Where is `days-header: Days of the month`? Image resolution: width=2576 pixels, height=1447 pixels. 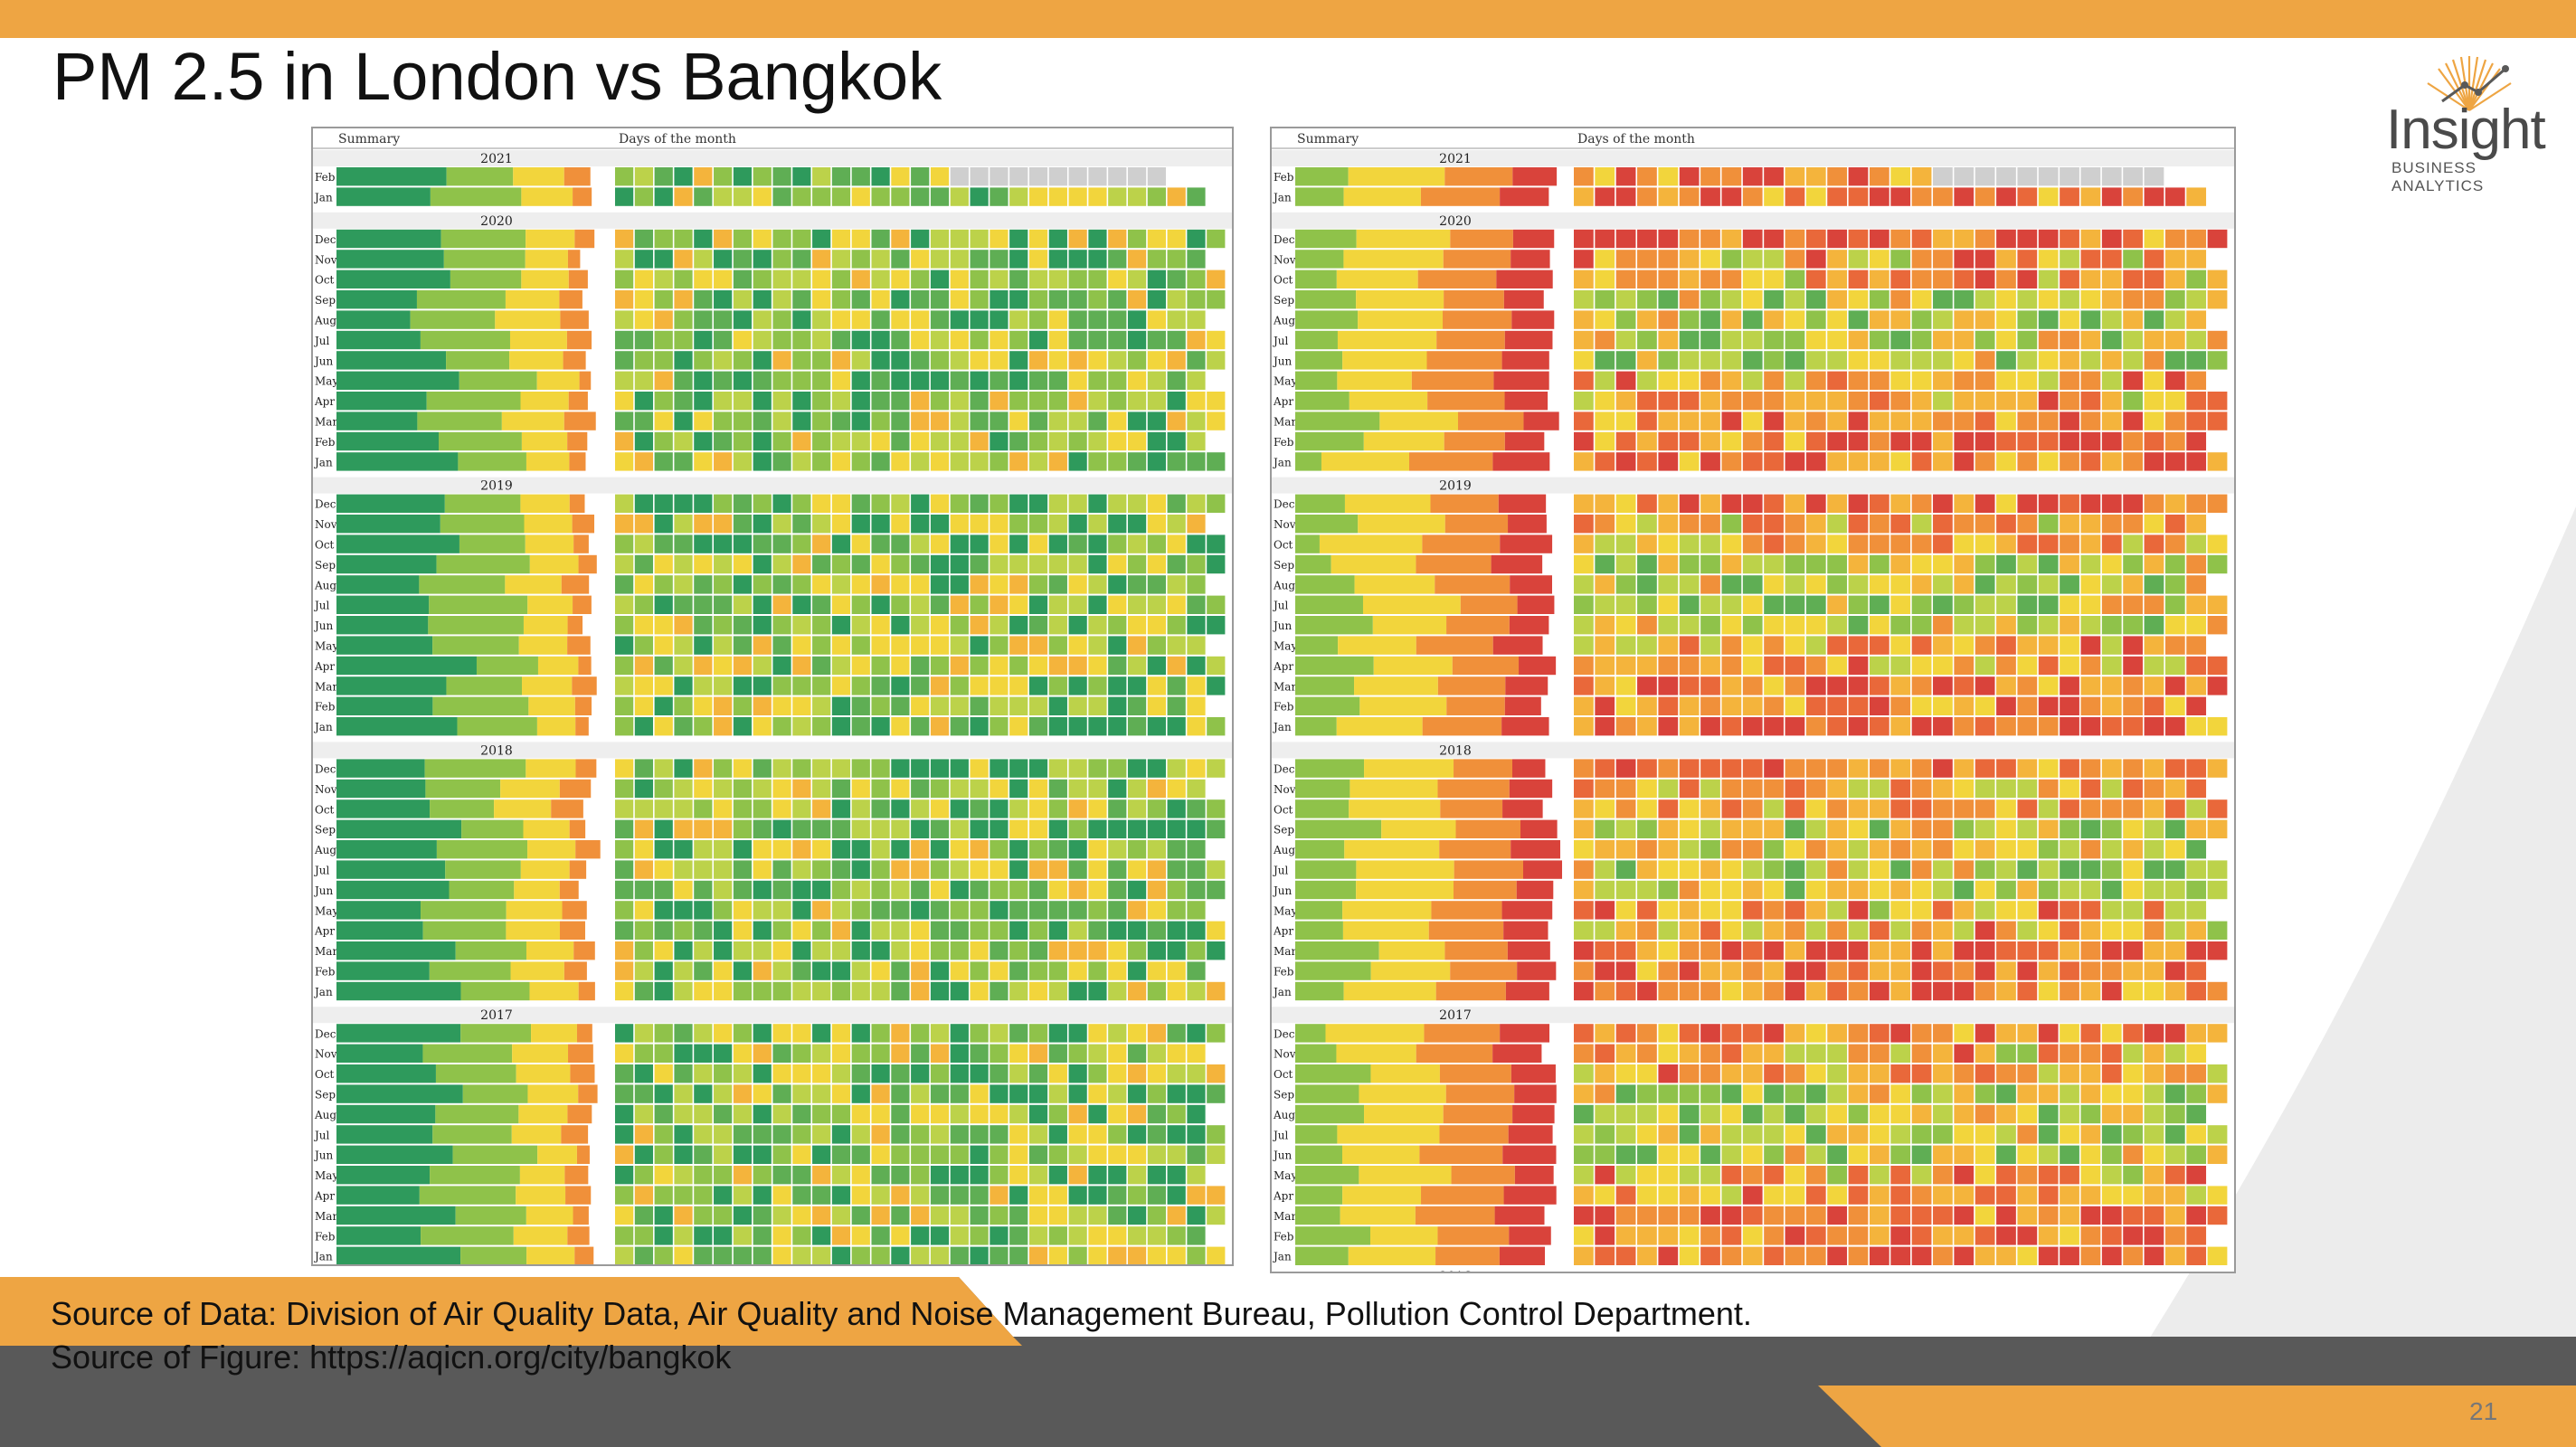 days-header: Days of the month is located at coordinates (678, 140).